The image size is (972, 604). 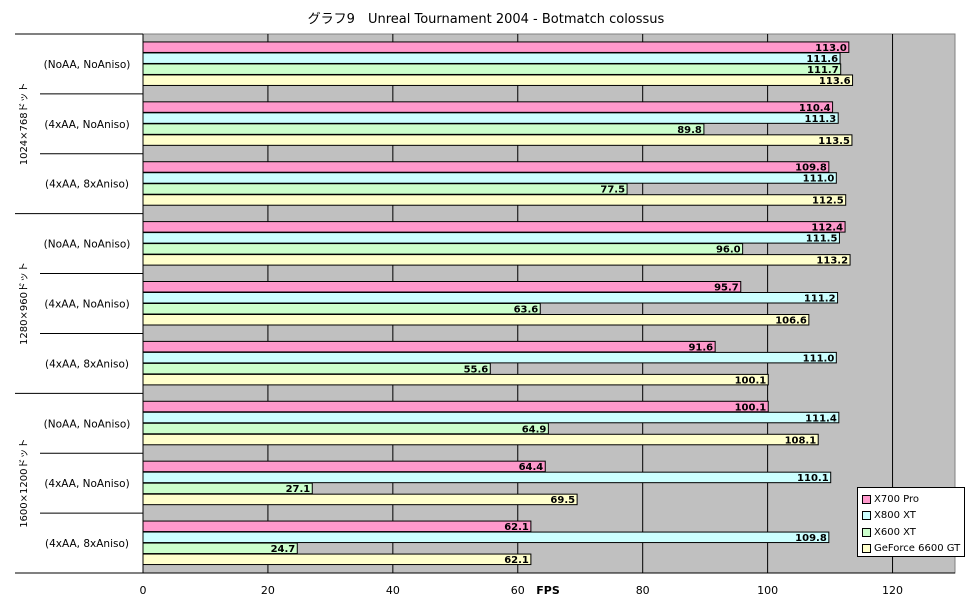 I want to click on data-label: 112.4, so click(x=827, y=228).